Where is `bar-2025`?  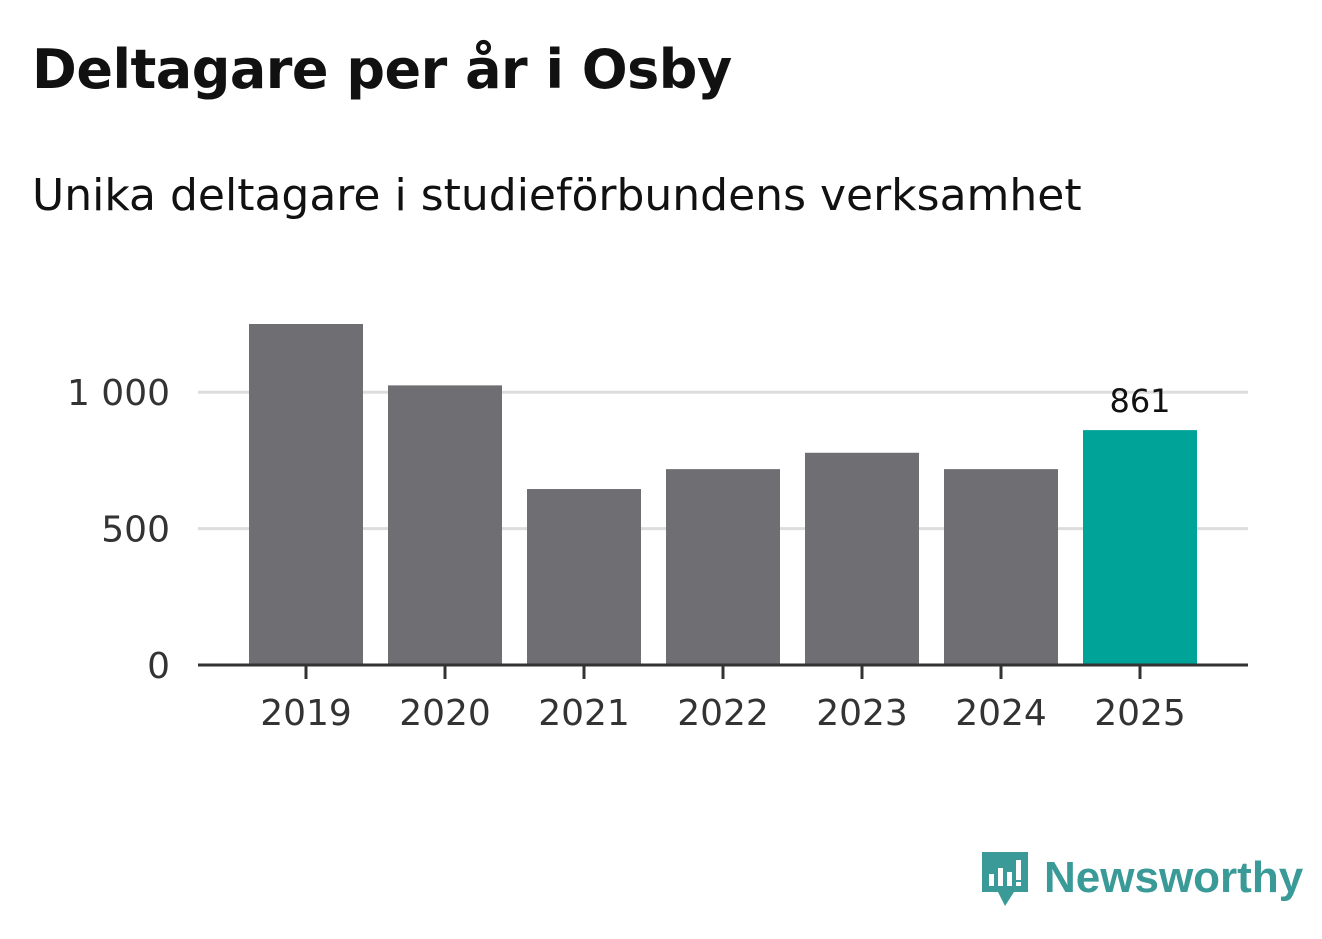 bar-2025 is located at coordinates (1140, 547).